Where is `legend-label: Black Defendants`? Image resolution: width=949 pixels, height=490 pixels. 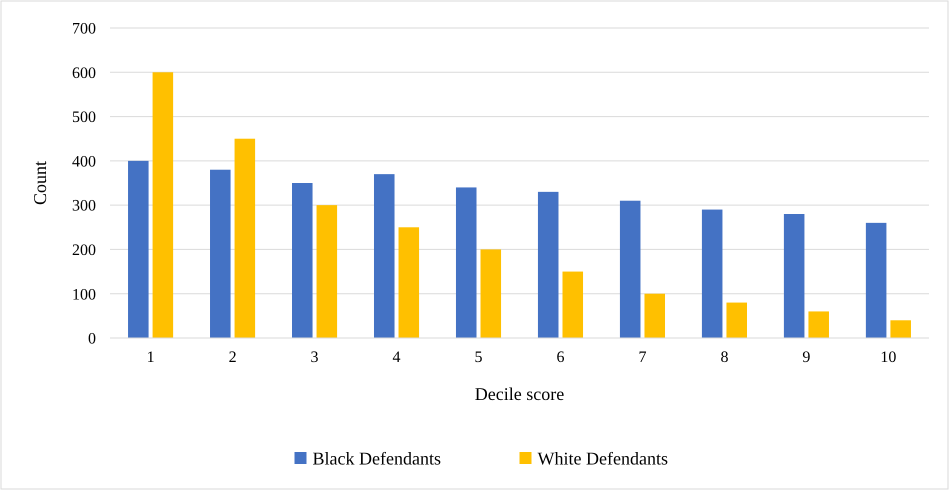
legend-label: Black Defendants is located at coordinates (376, 458).